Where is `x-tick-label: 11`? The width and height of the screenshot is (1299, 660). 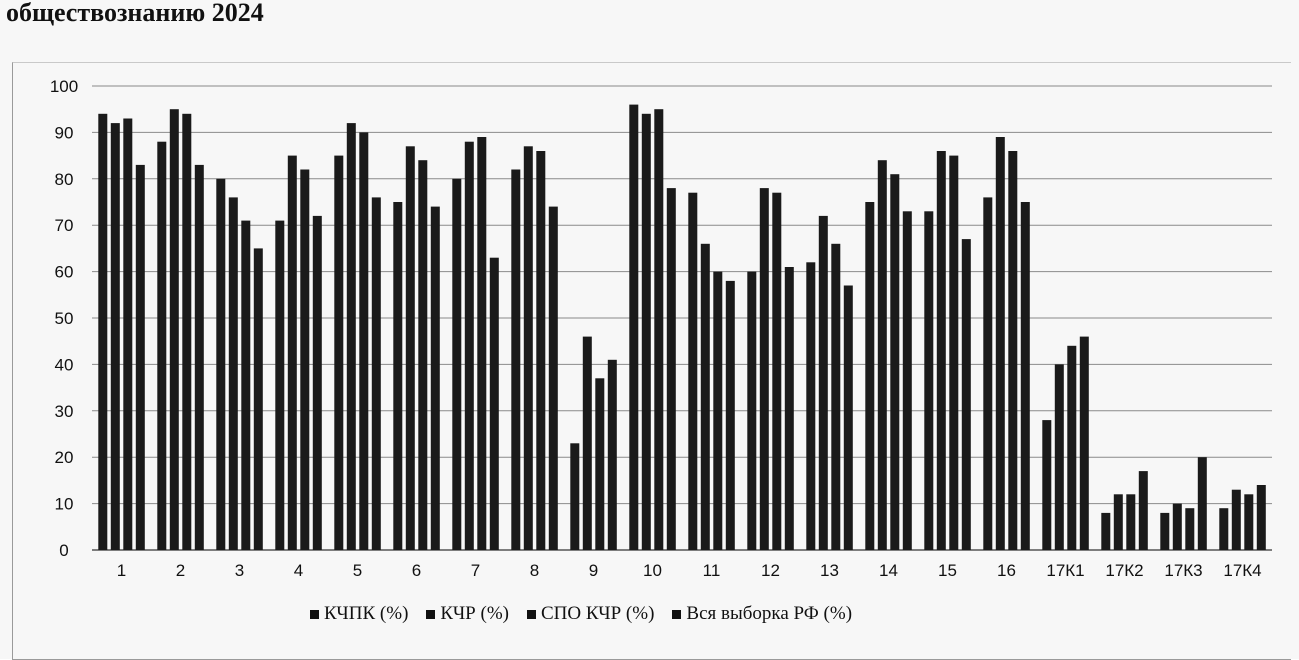 x-tick-label: 11 is located at coordinates (712, 570).